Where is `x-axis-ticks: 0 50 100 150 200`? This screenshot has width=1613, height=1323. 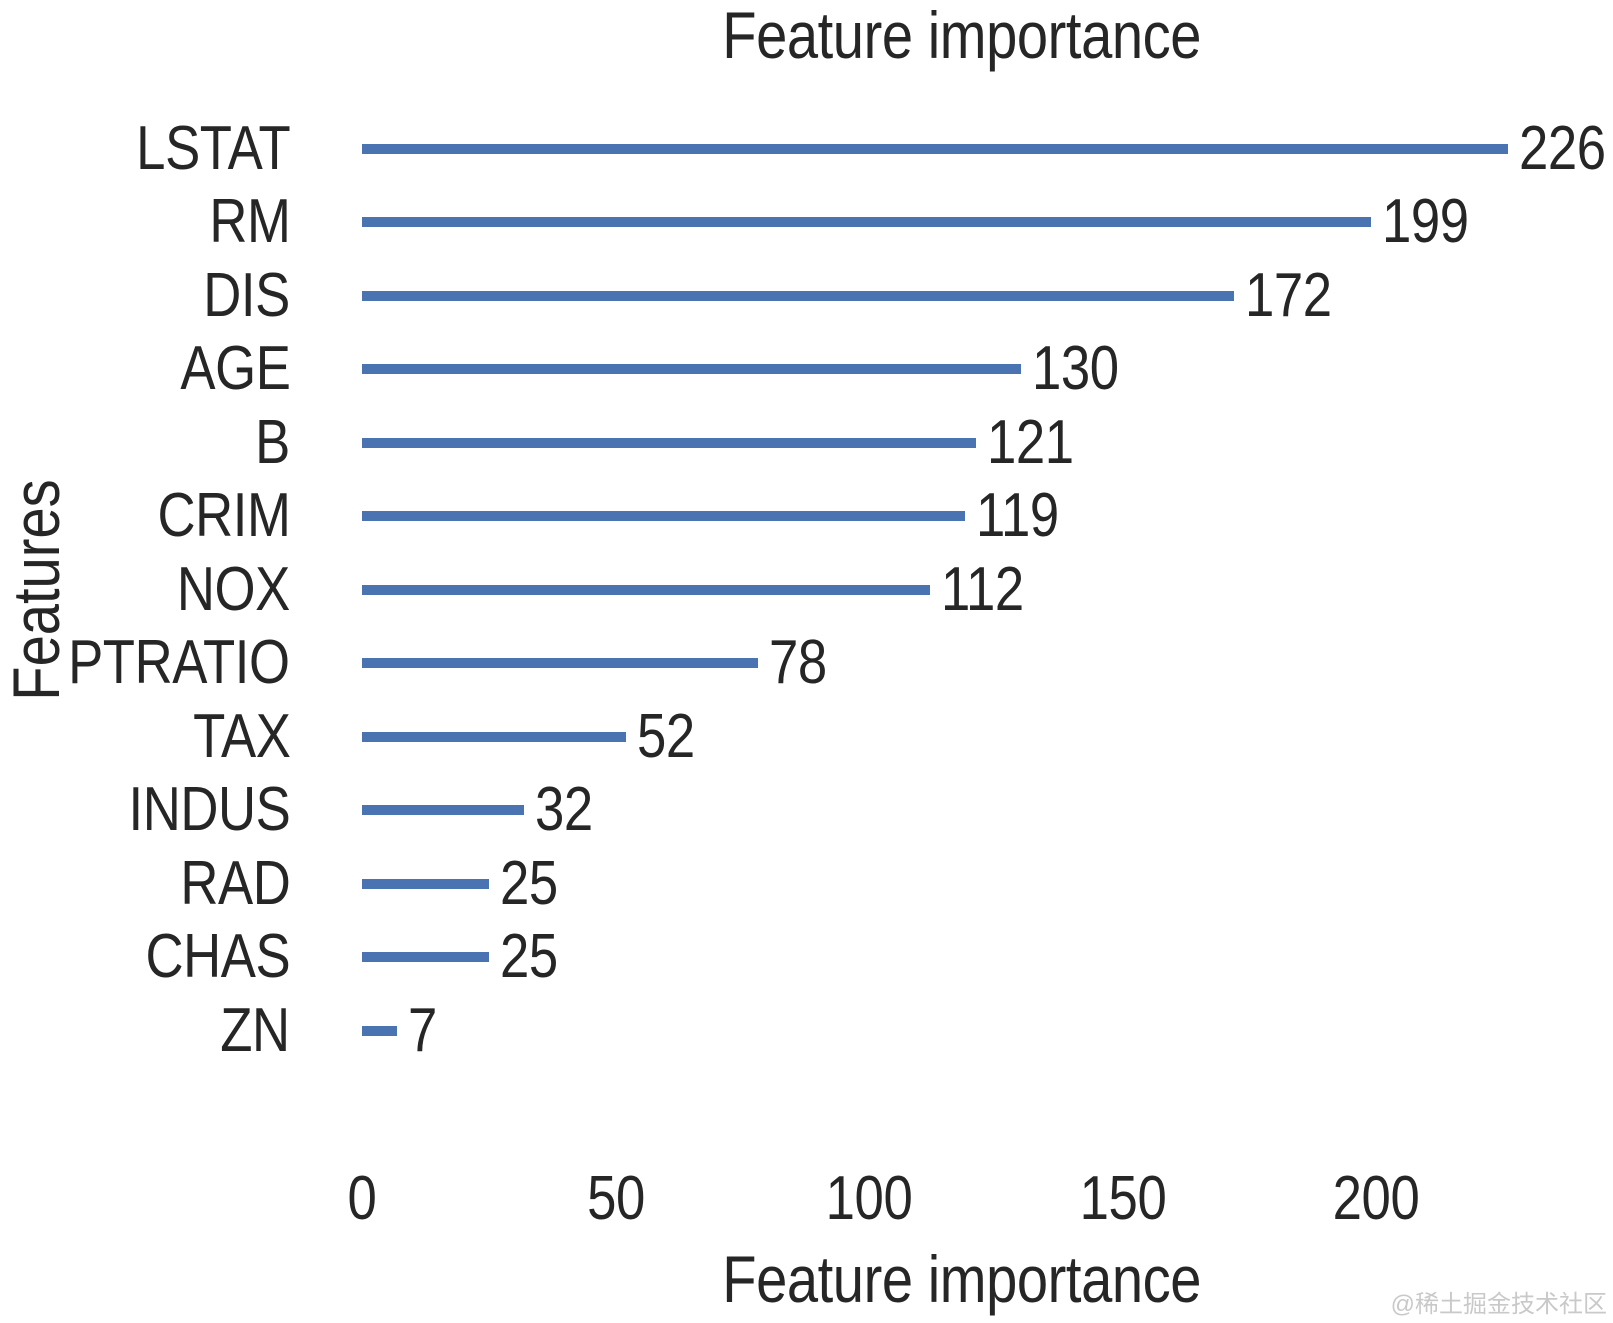
x-axis-ticks: 0 50 100 150 200 is located at coordinates (980, 1201).